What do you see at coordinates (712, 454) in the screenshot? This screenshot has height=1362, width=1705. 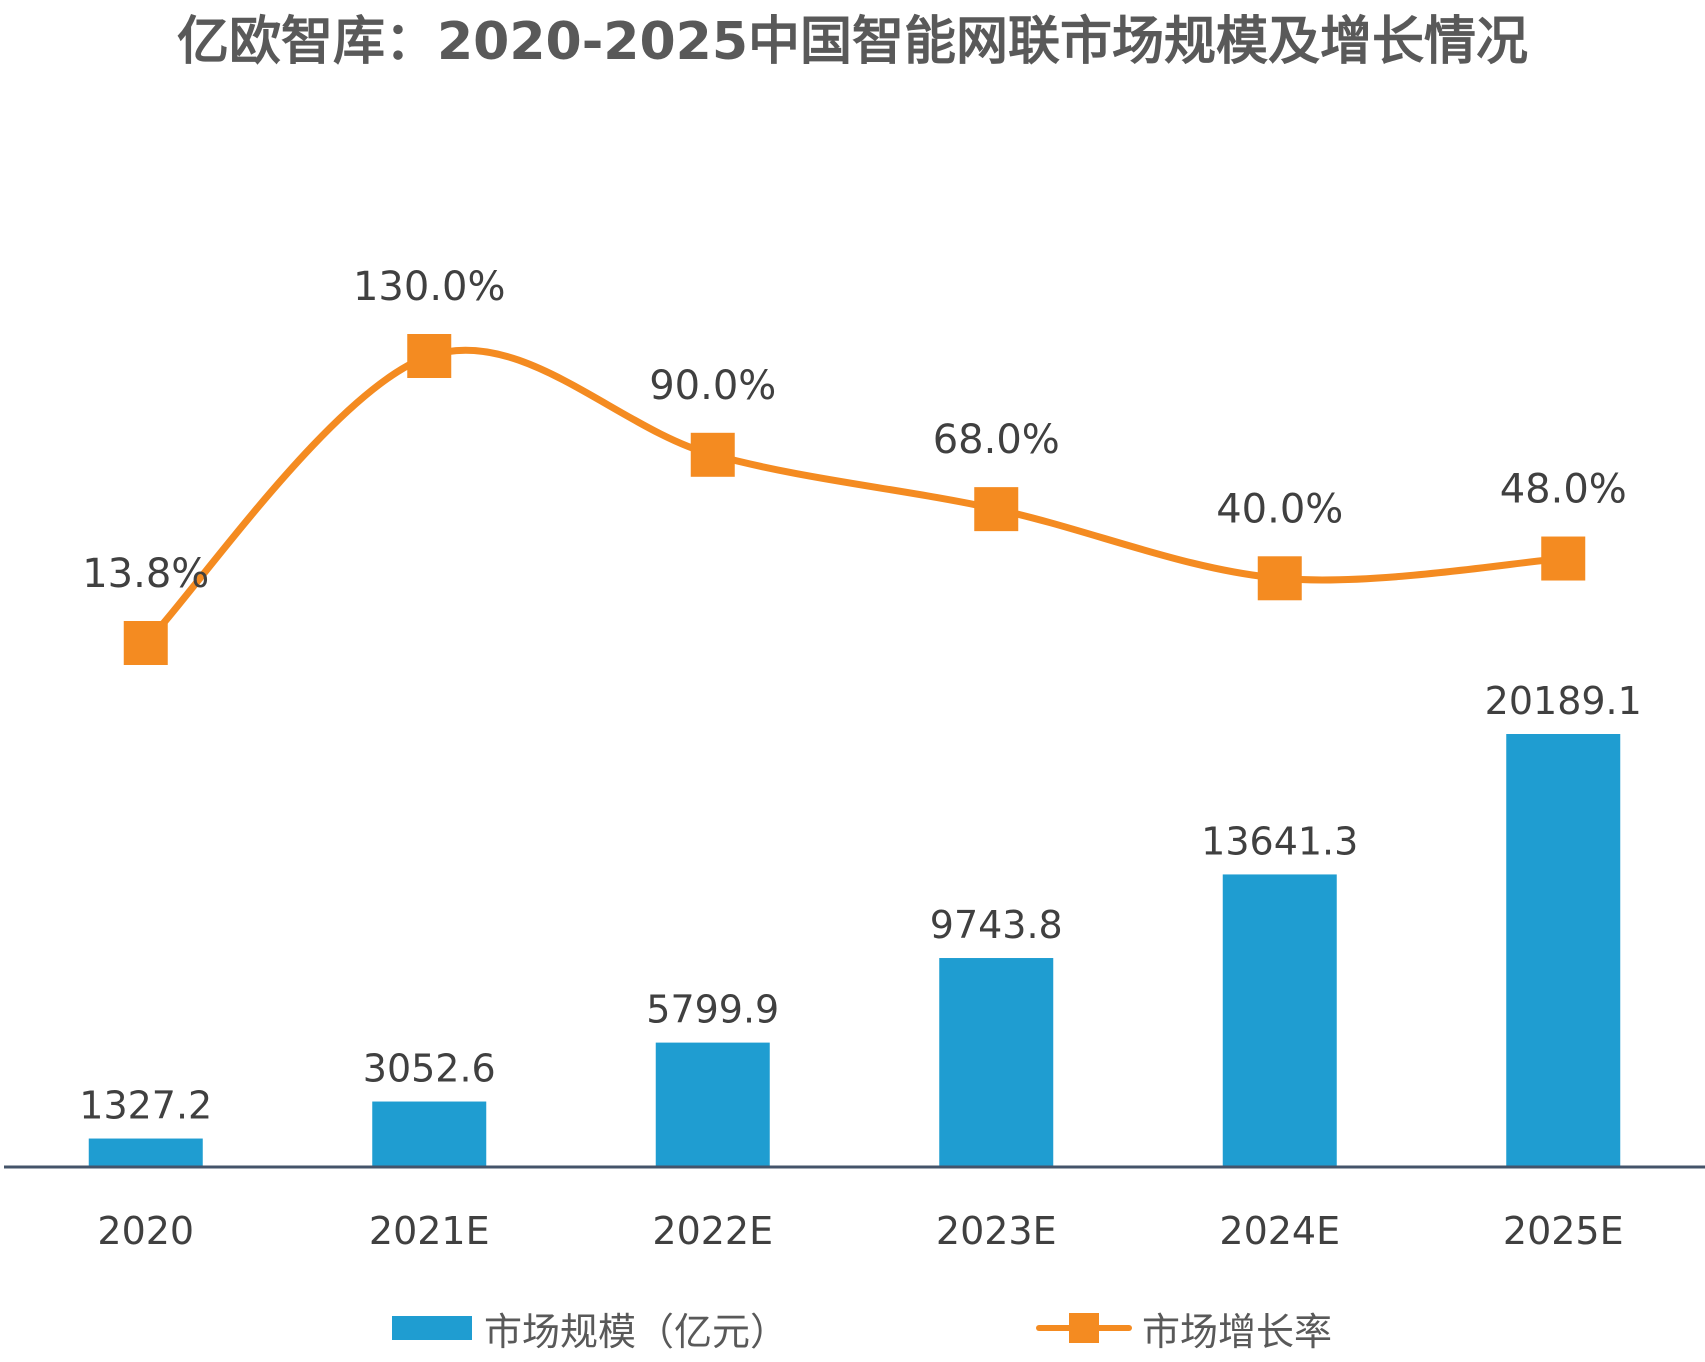 I see `growth-marker-2022E` at bounding box center [712, 454].